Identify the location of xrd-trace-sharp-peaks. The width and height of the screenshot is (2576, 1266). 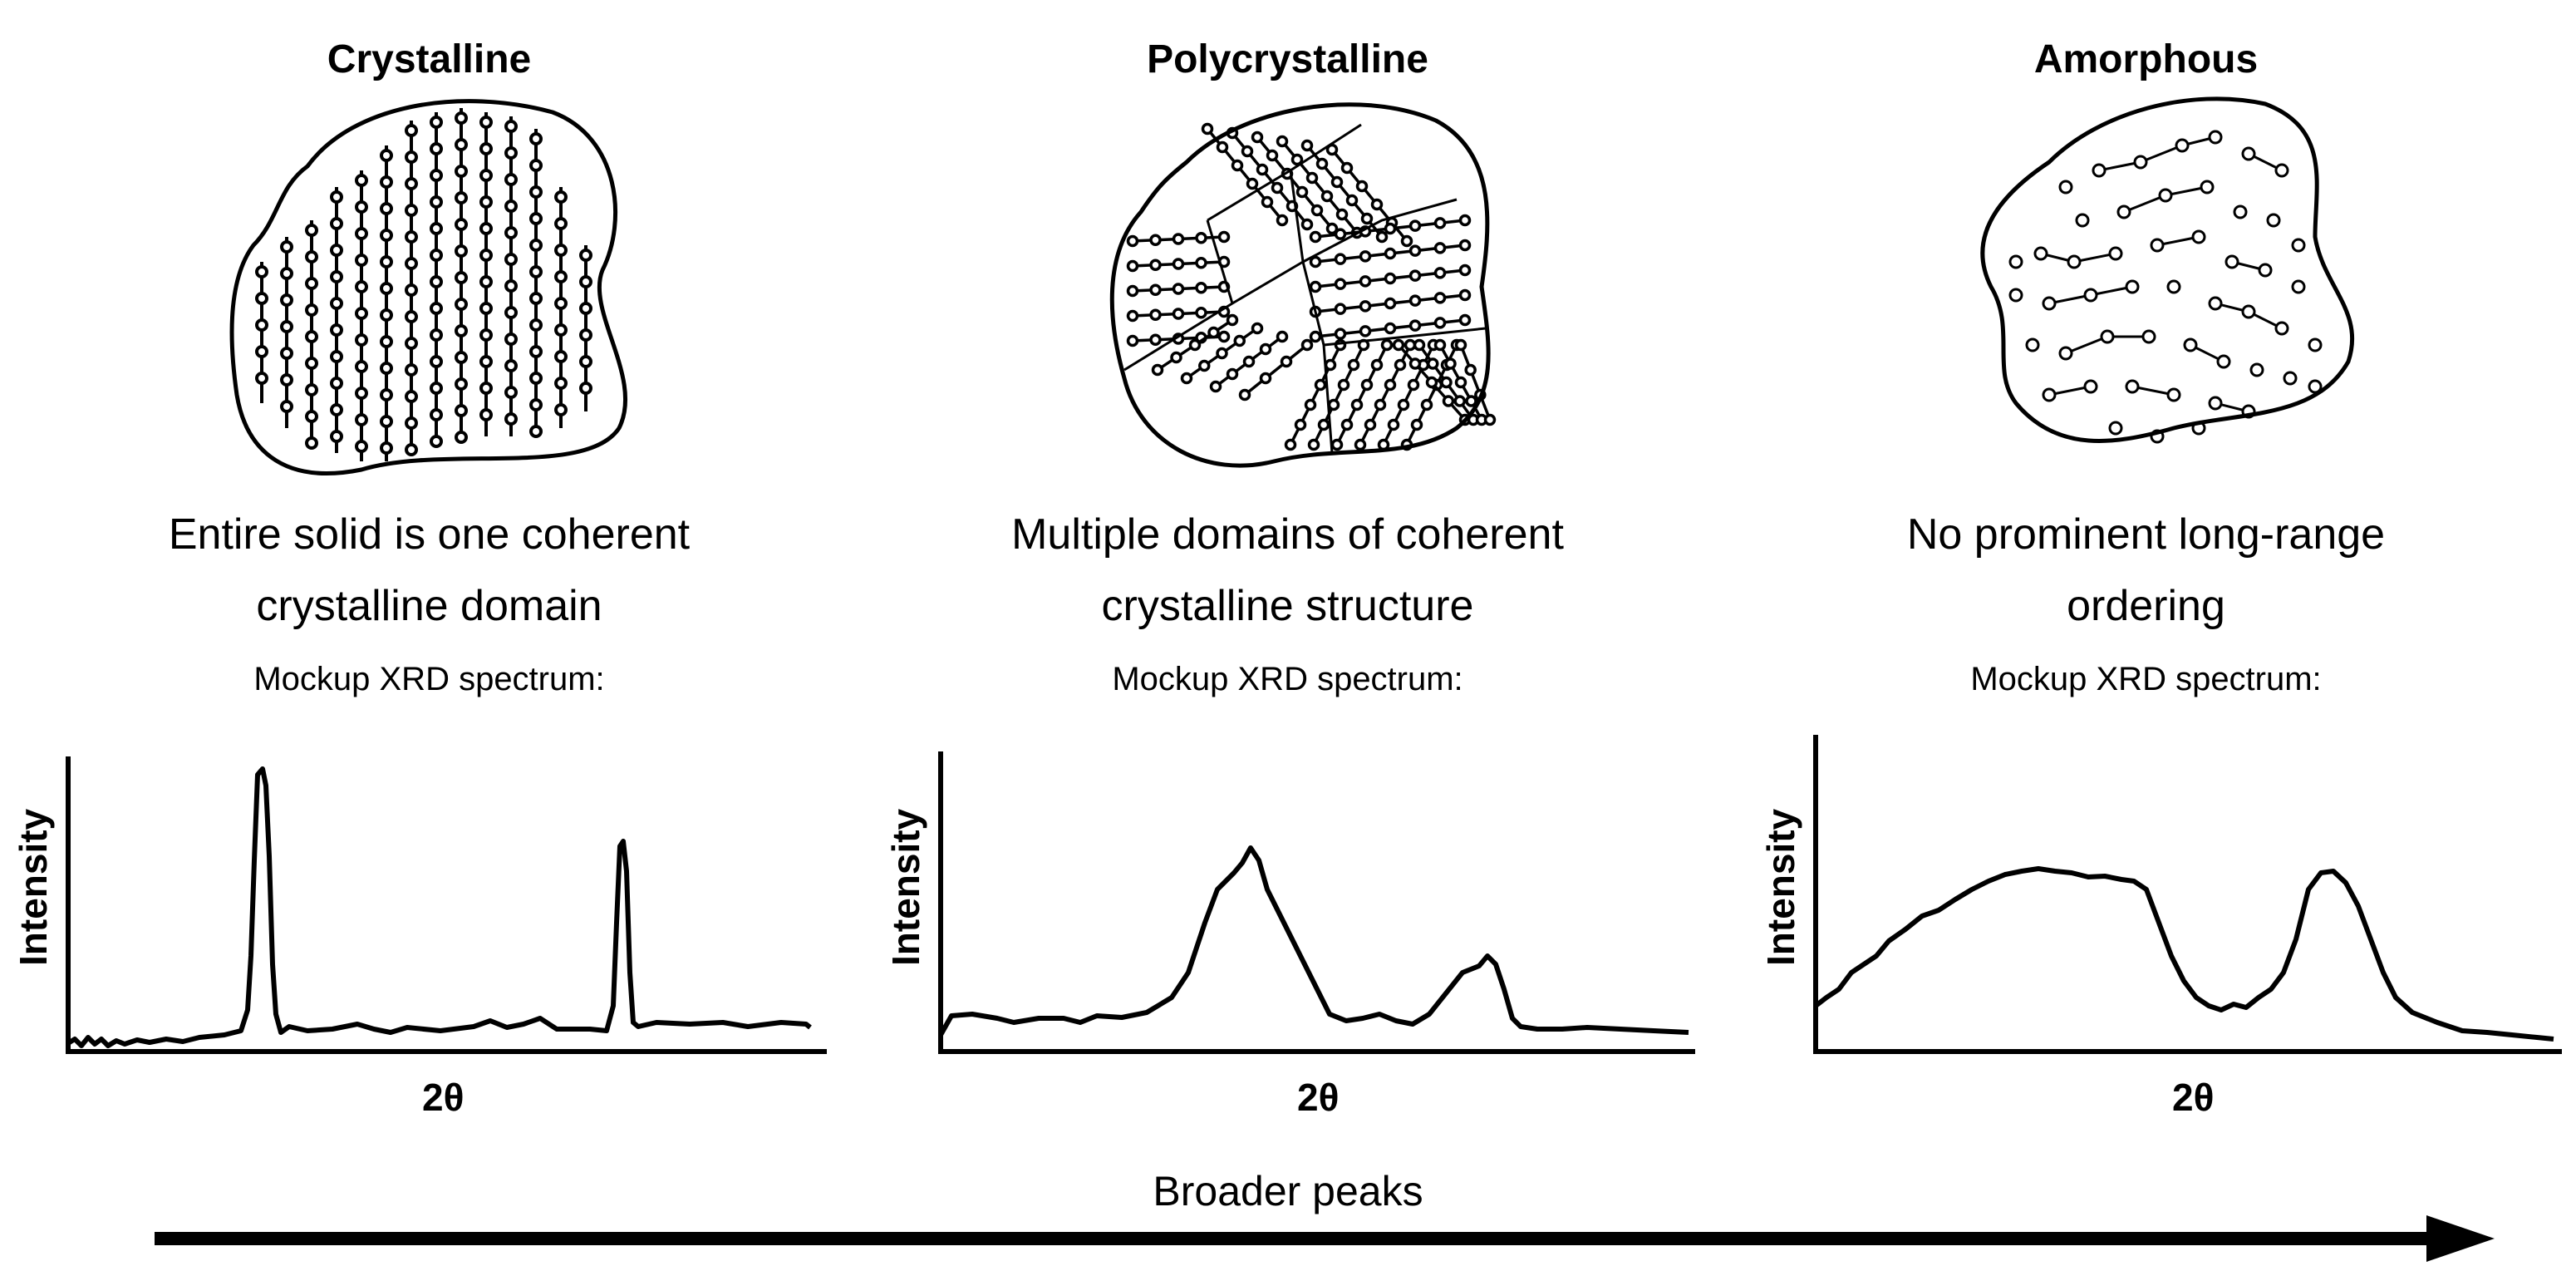
(439, 907).